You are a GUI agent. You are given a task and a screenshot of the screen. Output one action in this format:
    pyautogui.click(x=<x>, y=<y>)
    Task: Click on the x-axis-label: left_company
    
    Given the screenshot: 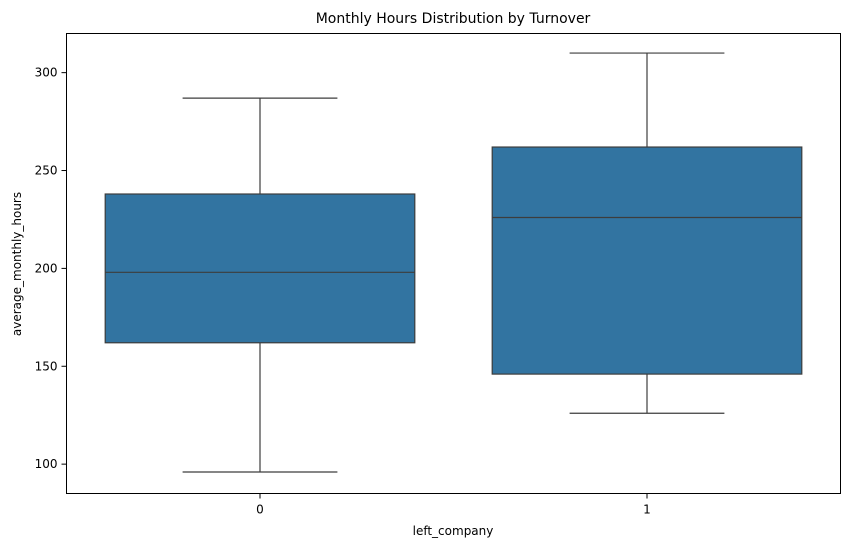 What is the action you would take?
    pyautogui.click(x=453, y=531)
    